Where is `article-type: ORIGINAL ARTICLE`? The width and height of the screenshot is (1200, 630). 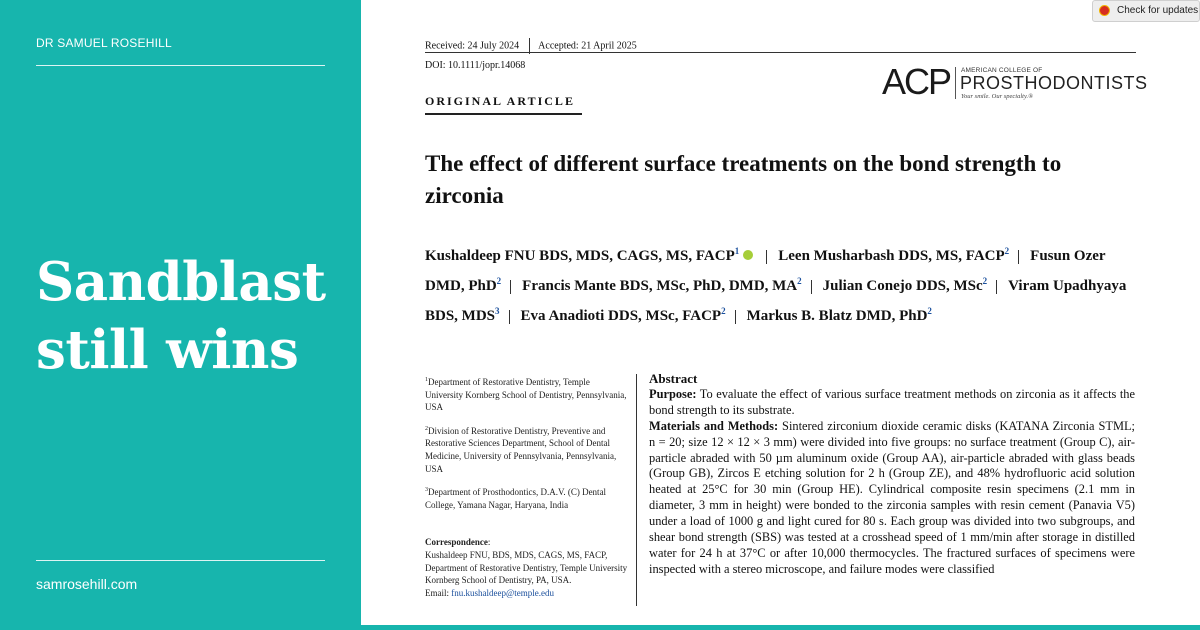 article-type: ORIGINAL ARTICLE is located at coordinates (500, 101).